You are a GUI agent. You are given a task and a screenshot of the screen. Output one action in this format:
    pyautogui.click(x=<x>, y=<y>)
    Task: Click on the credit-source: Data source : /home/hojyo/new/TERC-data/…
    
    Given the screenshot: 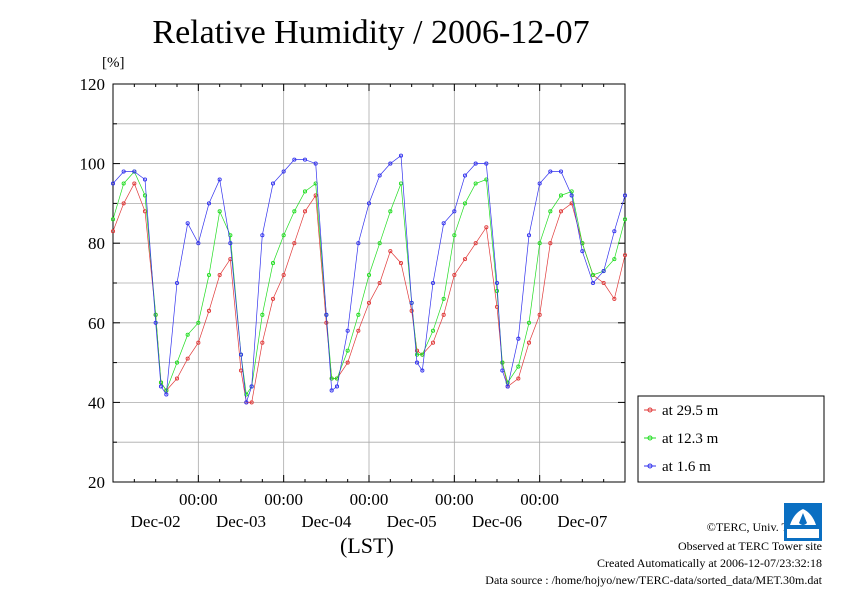 What is the action you would take?
    pyautogui.click(x=653, y=580)
    